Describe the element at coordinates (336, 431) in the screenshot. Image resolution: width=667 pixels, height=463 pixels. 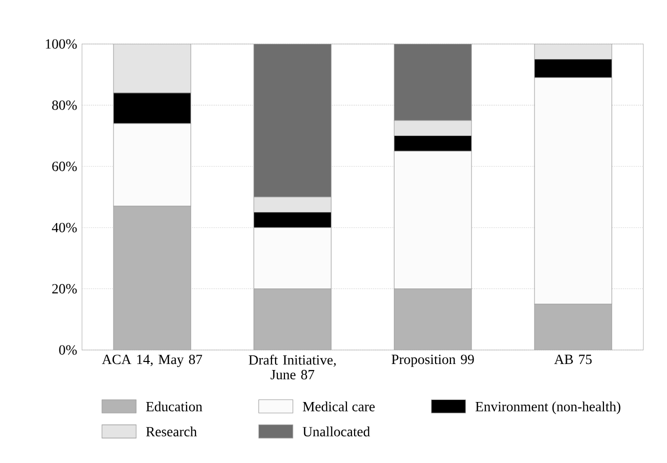
I see `legend-label: Unallocated` at that location.